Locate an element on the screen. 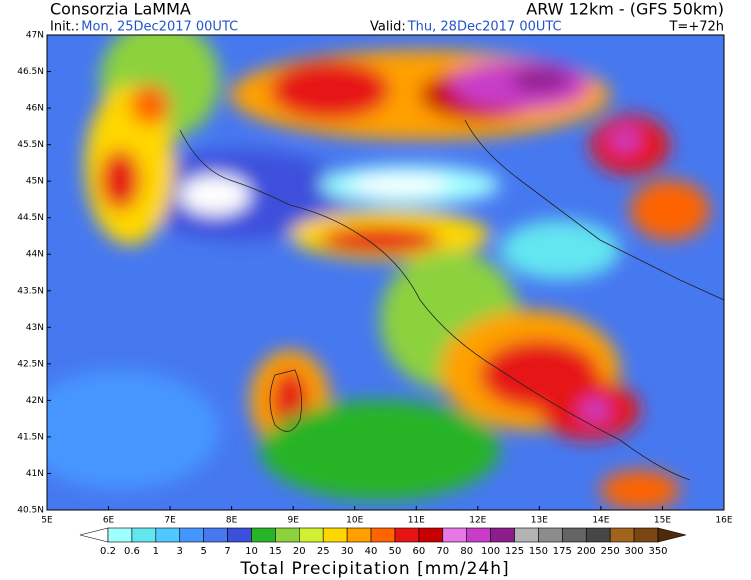 This screenshot has width=751, height=580. colorbar-label: 300 is located at coordinates (634, 551).